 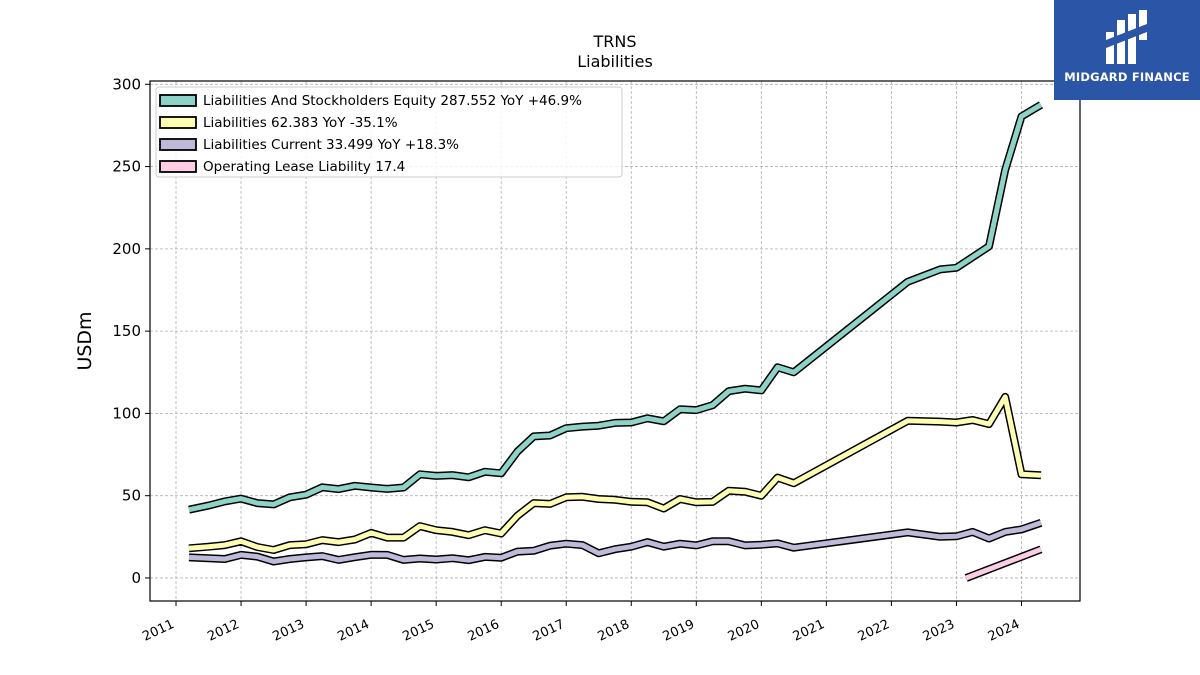 What do you see at coordinates (353, 631) in the screenshot?
I see `x-tick-label: 2014` at bounding box center [353, 631].